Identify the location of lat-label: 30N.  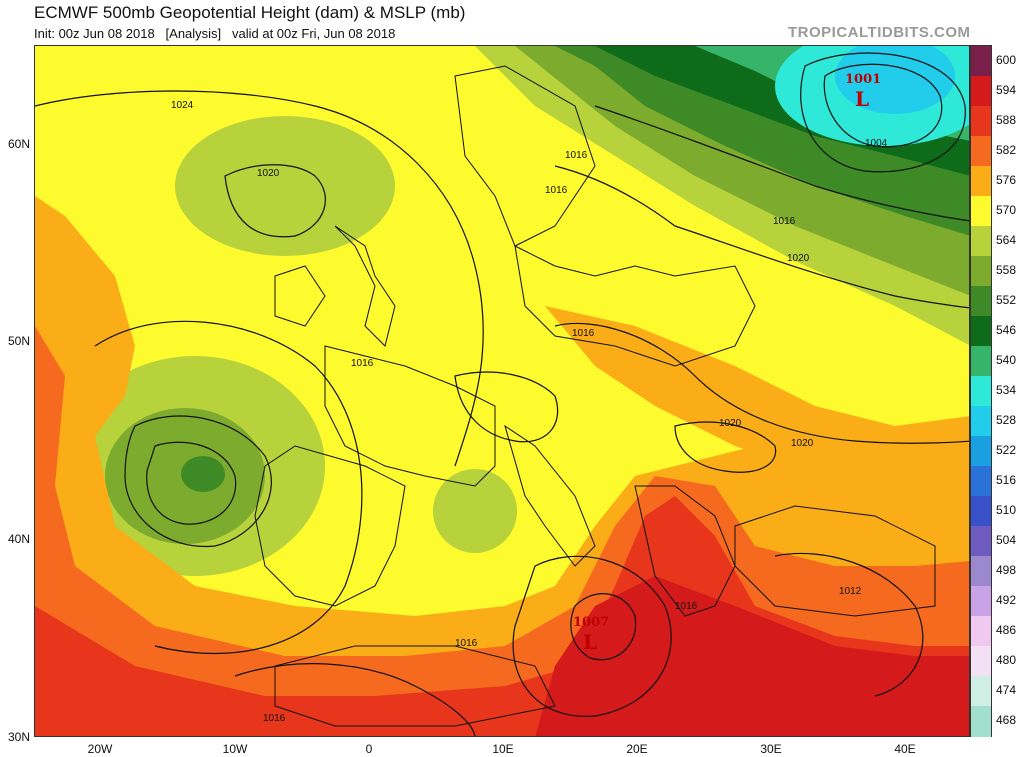
(18, 737).